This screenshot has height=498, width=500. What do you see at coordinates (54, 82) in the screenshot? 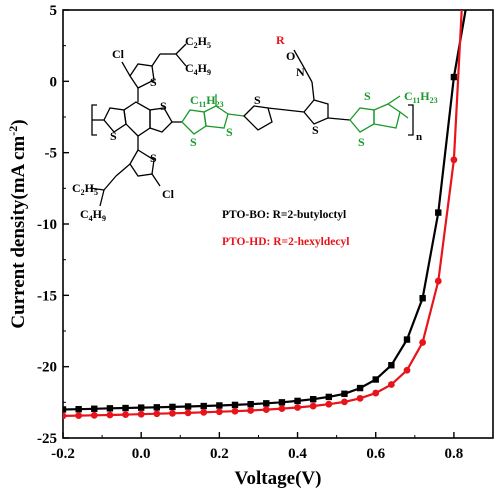
I see `y-tick-label: 0` at bounding box center [54, 82].